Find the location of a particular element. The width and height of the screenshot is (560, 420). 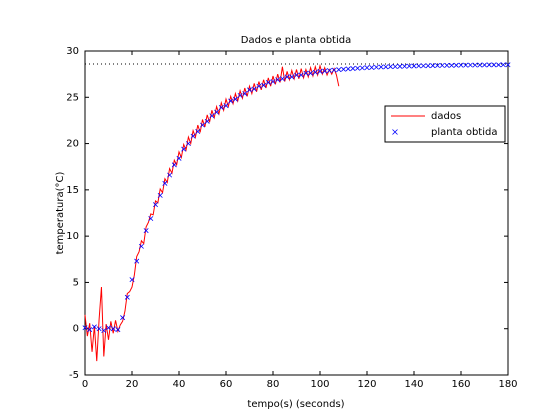

y-tick-label: 25 is located at coordinates (72, 97).